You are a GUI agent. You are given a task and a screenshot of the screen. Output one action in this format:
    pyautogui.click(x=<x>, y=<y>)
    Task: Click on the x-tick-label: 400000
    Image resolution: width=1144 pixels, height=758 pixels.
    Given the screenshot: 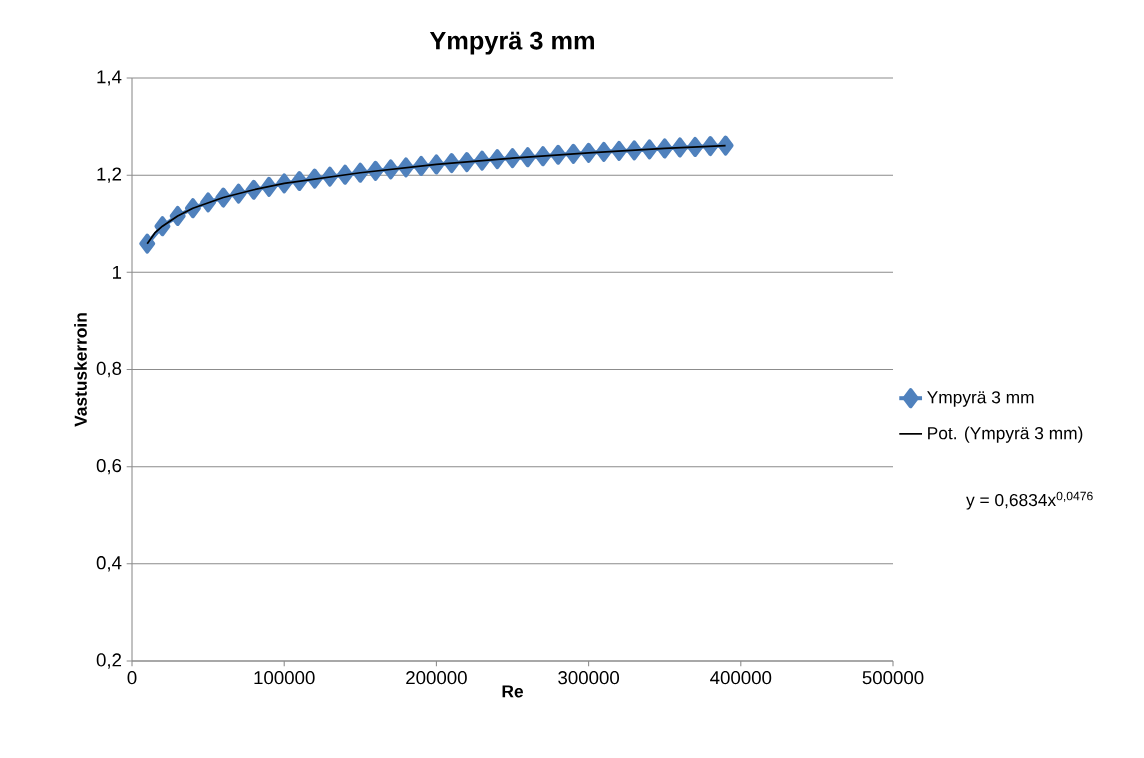 What is the action you would take?
    pyautogui.click(x=741, y=678)
    